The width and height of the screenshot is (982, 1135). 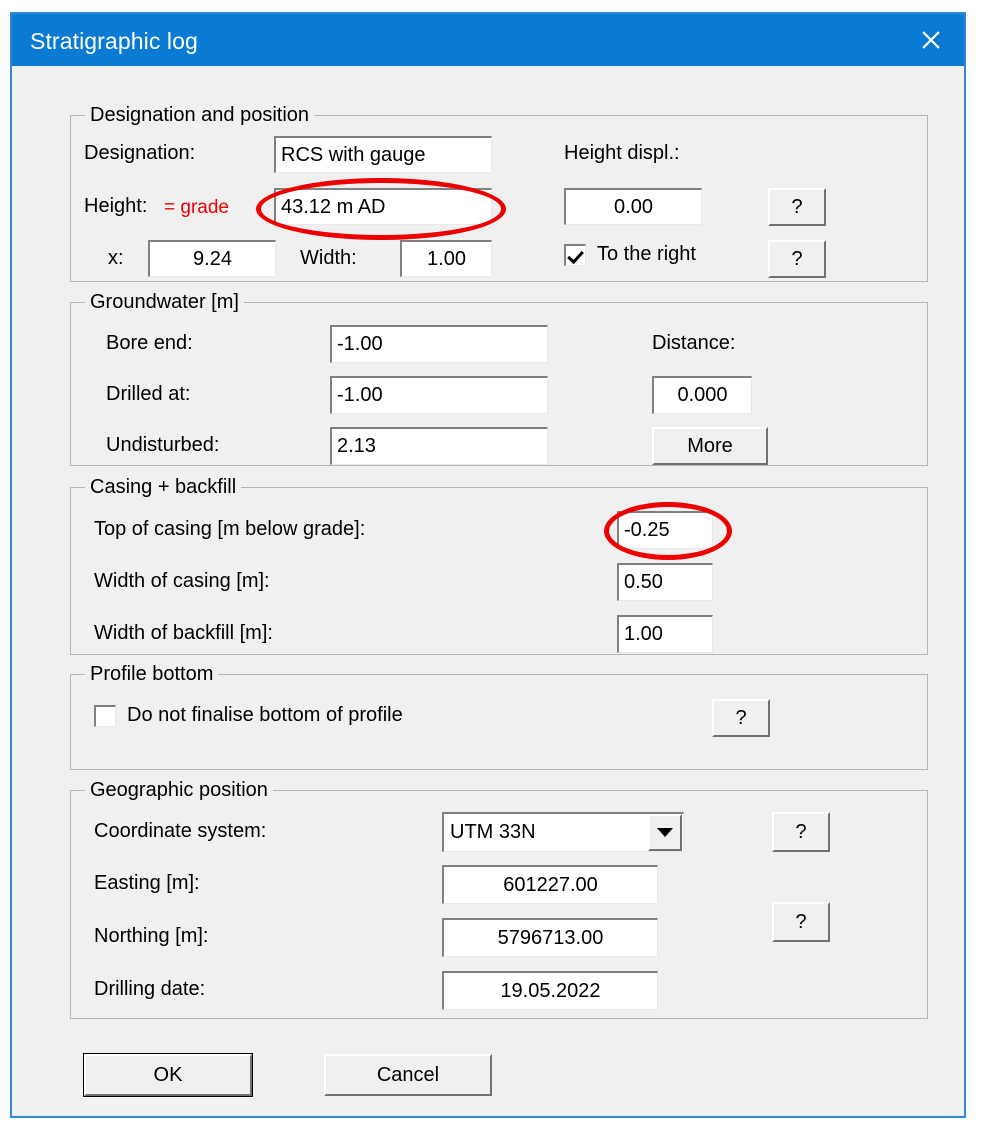 I want to click on undisturbed-label: Undisturbed:, so click(x=163, y=445).